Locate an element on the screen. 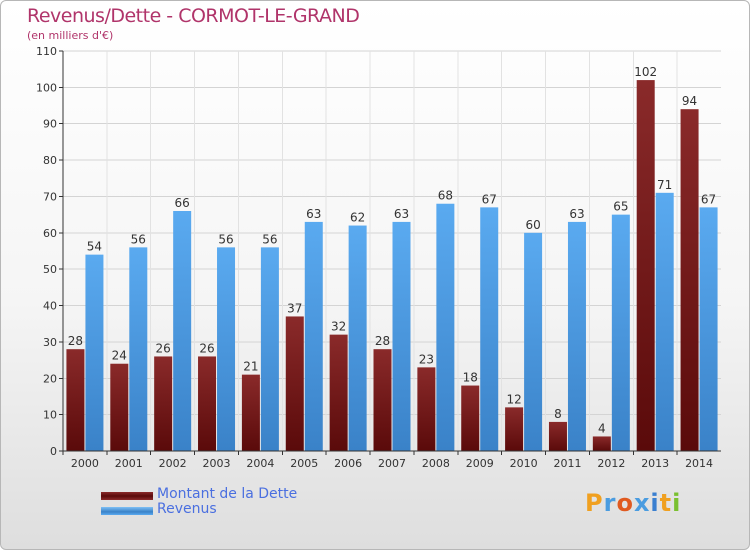 Image resolution: width=750 pixels, height=550 pixels. bar-dette-2001 is located at coordinates (119, 407).